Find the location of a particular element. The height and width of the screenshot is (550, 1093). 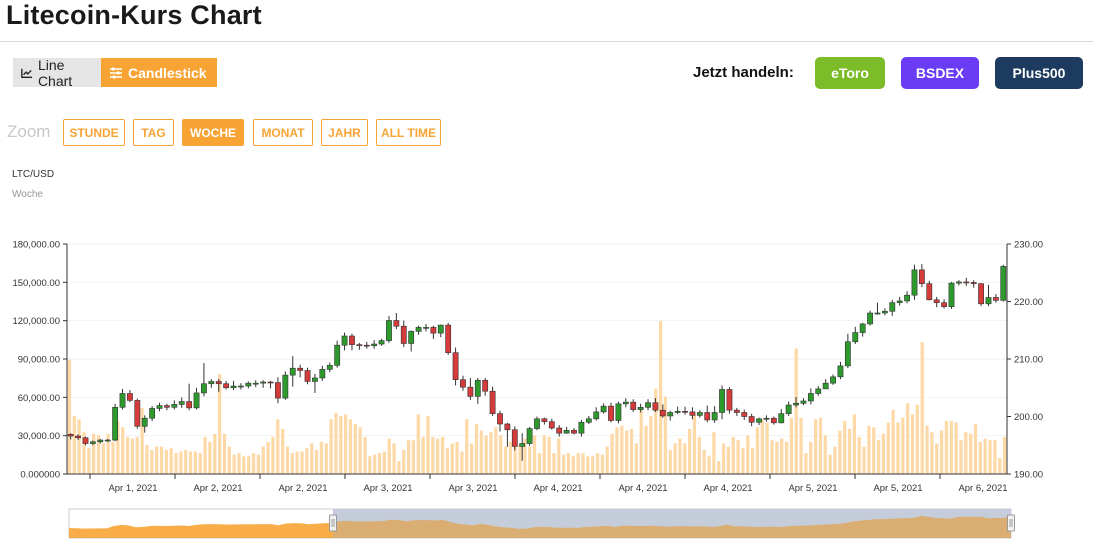

zoom-button-all-time: ALL TIME is located at coordinates (408, 132).